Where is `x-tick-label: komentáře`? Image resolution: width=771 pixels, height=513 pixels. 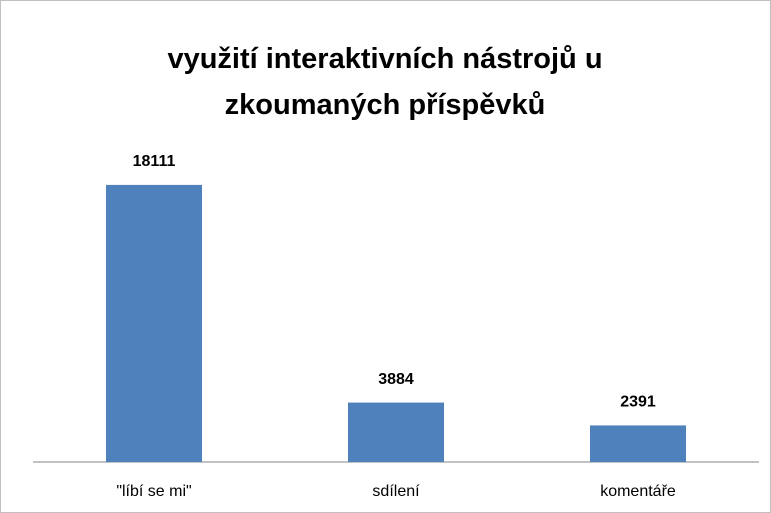 x-tick-label: komentáře is located at coordinates (638, 491).